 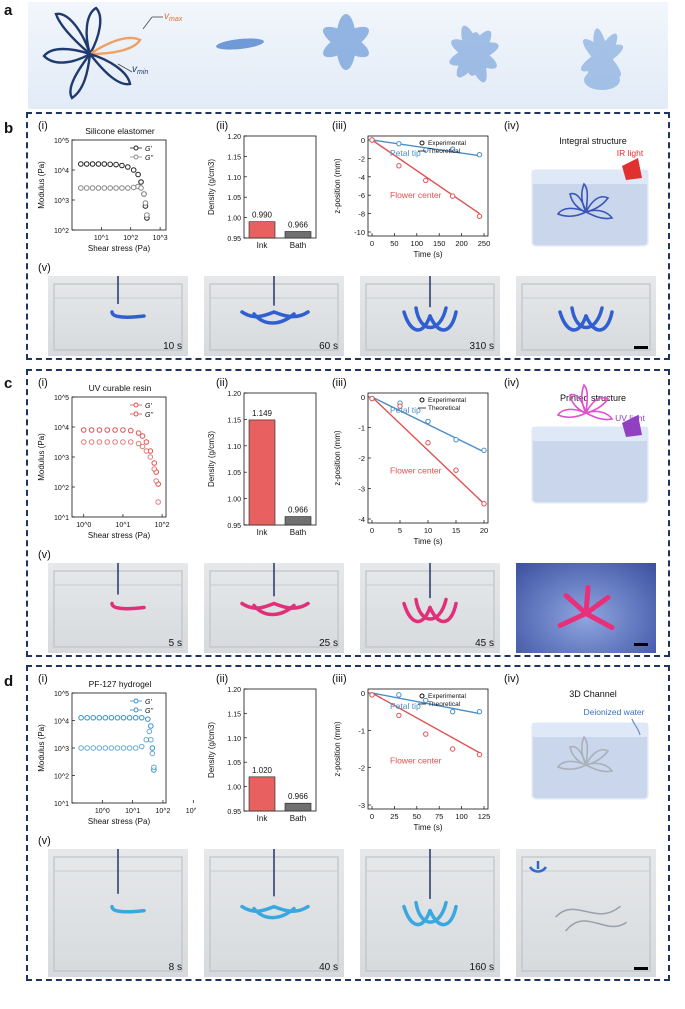 What do you see at coordinates (234, 178) in the screenshot?
I see `density-tick-label: 1.10` at bounding box center [234, 178].